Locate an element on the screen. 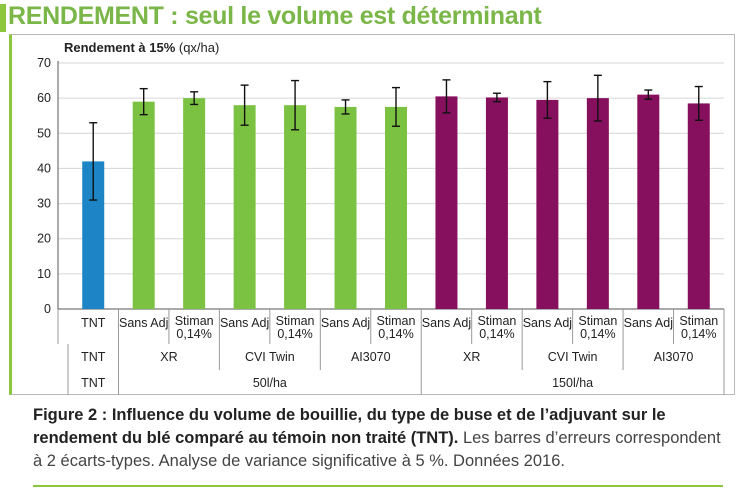 This screenshot has height=494, width=743. y-axis-label-unit: (qx/ha) is located at coordinates (197, 47).